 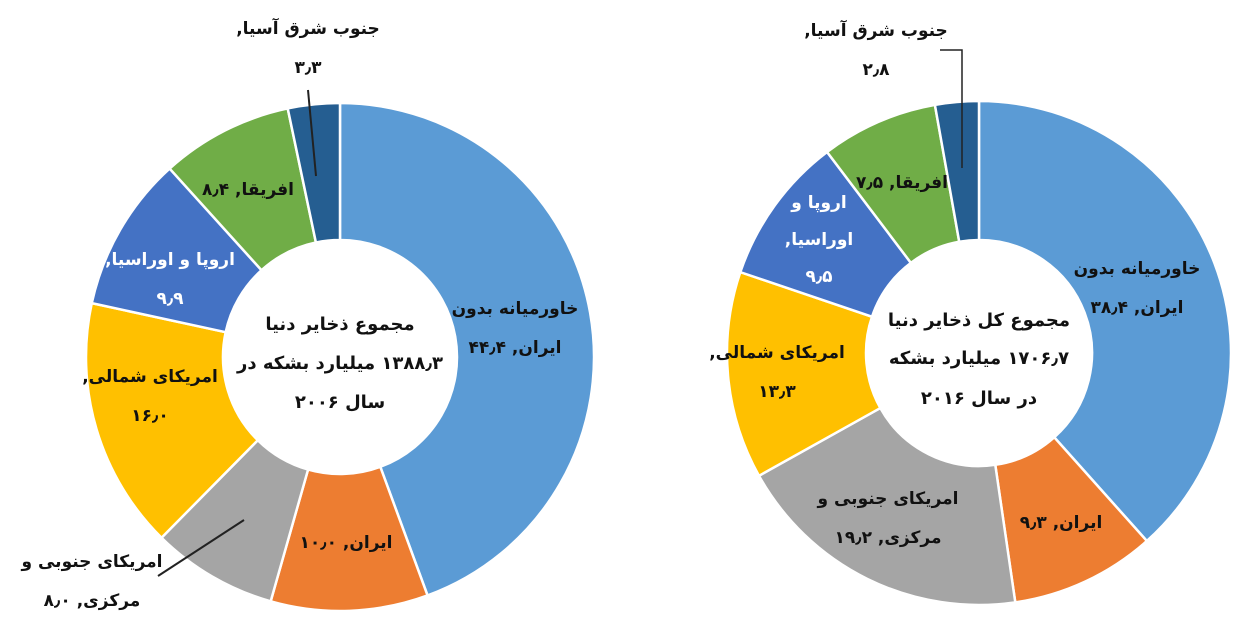 What do you see at coordinates (888, 518) in the screenshot?
I see `slice-label-south-central-america: امریکای جنوبی و مرکزی, ۱۹٫۲` at bounding box center [888, 518].